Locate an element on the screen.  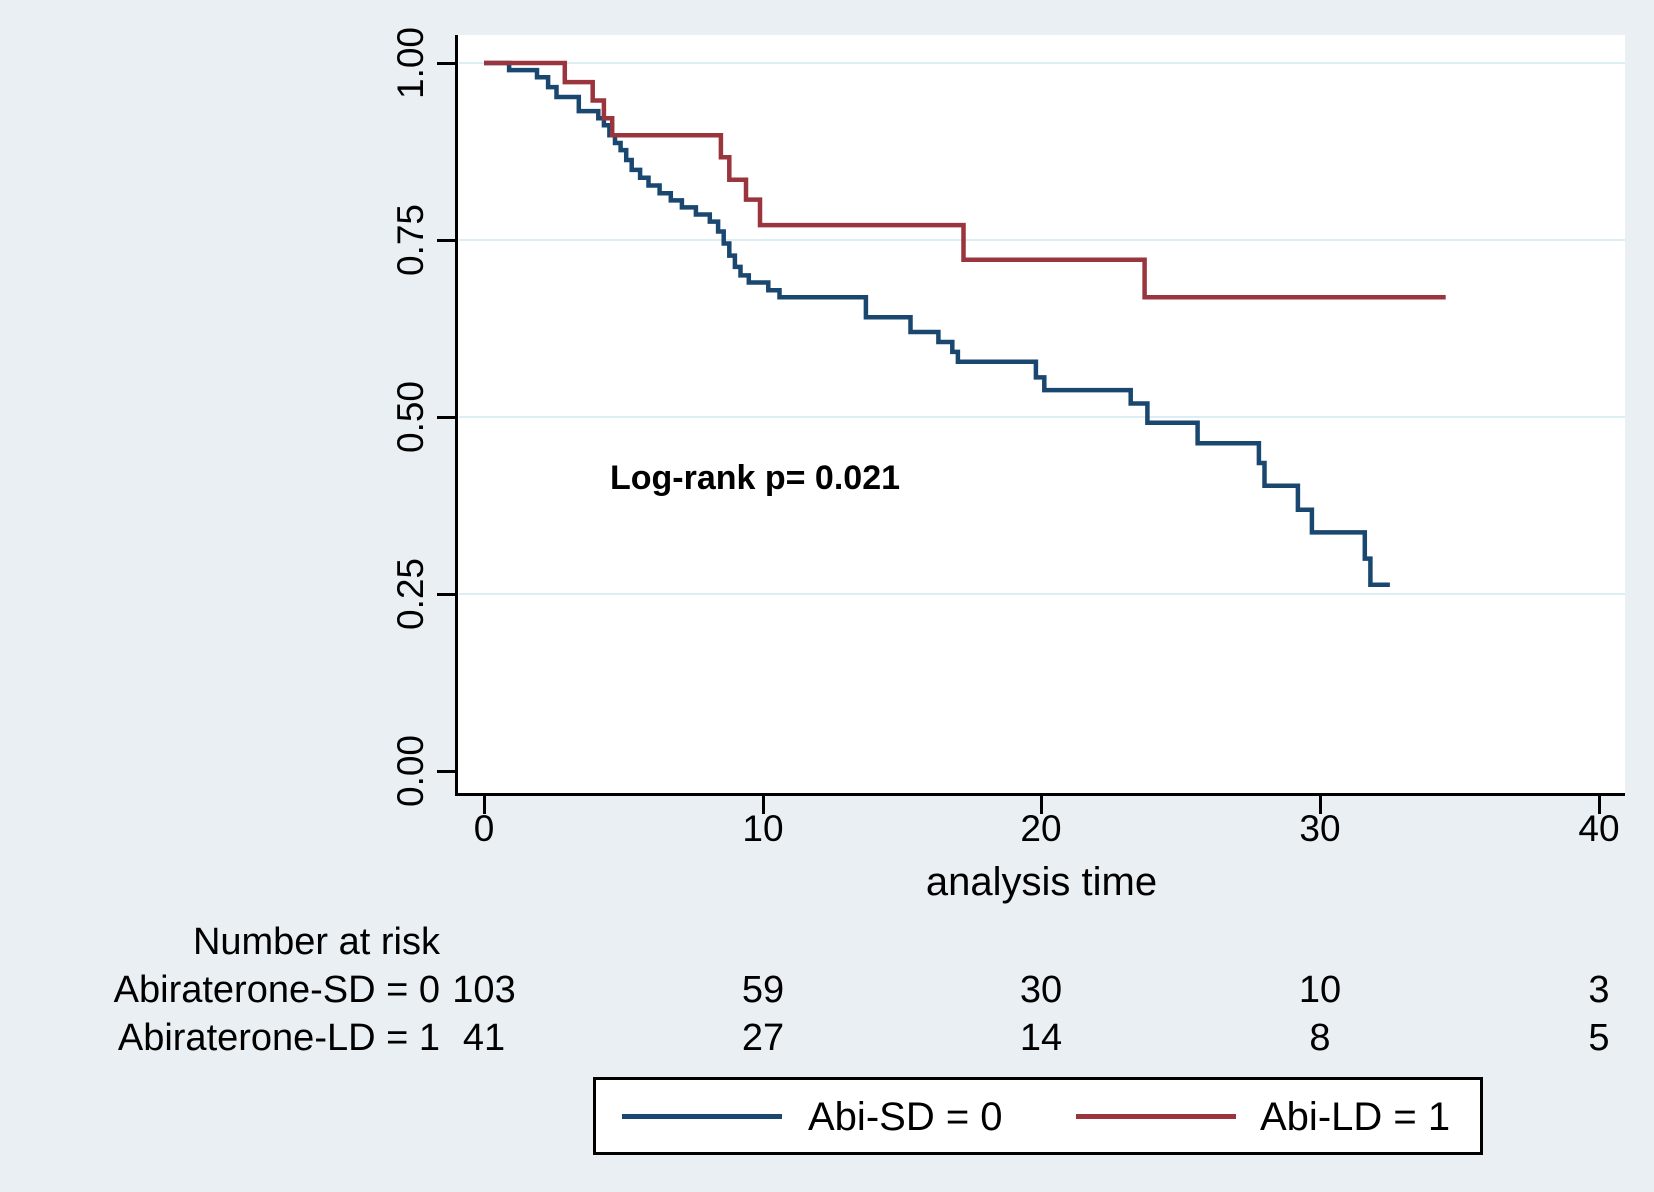
legend-line-abi-sd is located at coordinates (702, 1116).